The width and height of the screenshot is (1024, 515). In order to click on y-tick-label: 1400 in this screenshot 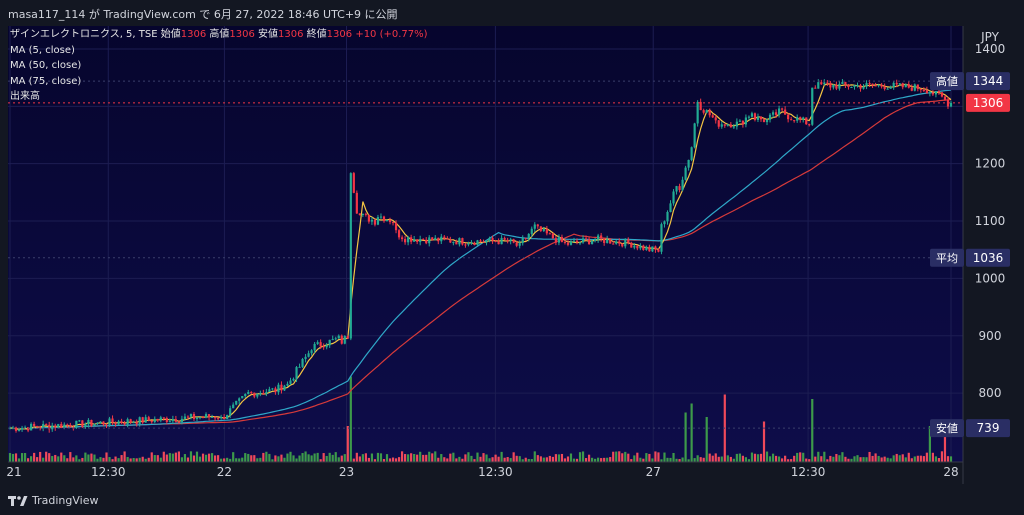, I will do `click(990, 49)`.